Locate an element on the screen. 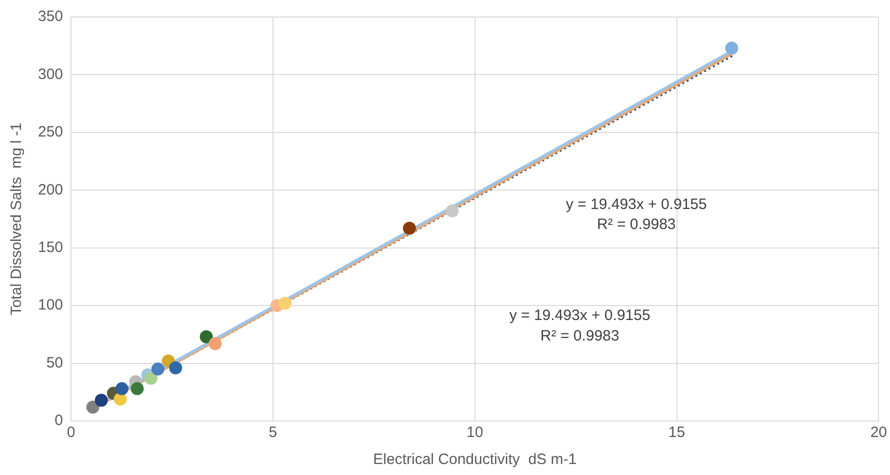 The image size is (890, 475). x-tick-label: 5 is located at coordinates (273, 433).